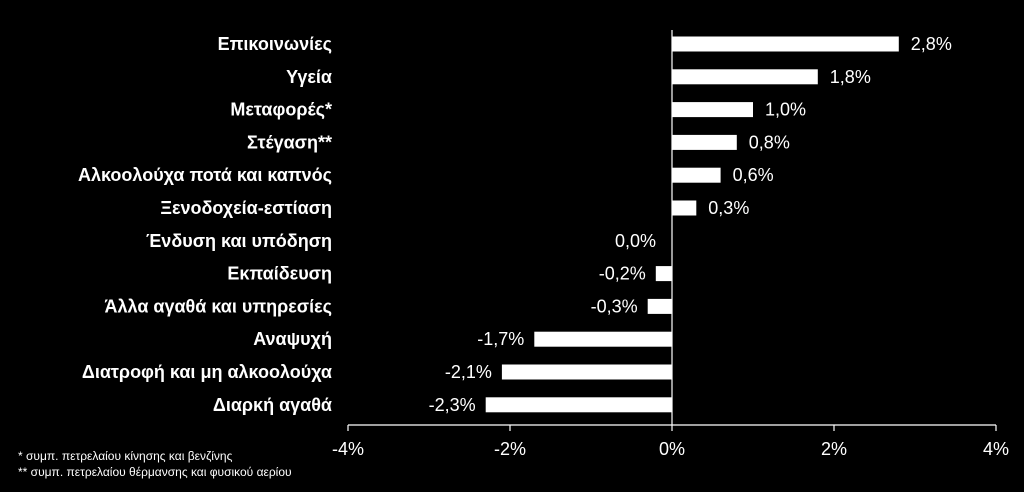 Image resolution: width=1024 pixels, height=492 pixels. Describe the element at coordinates (785, 110) in the screenshot. I see `value-label: 1,0%` at that location.